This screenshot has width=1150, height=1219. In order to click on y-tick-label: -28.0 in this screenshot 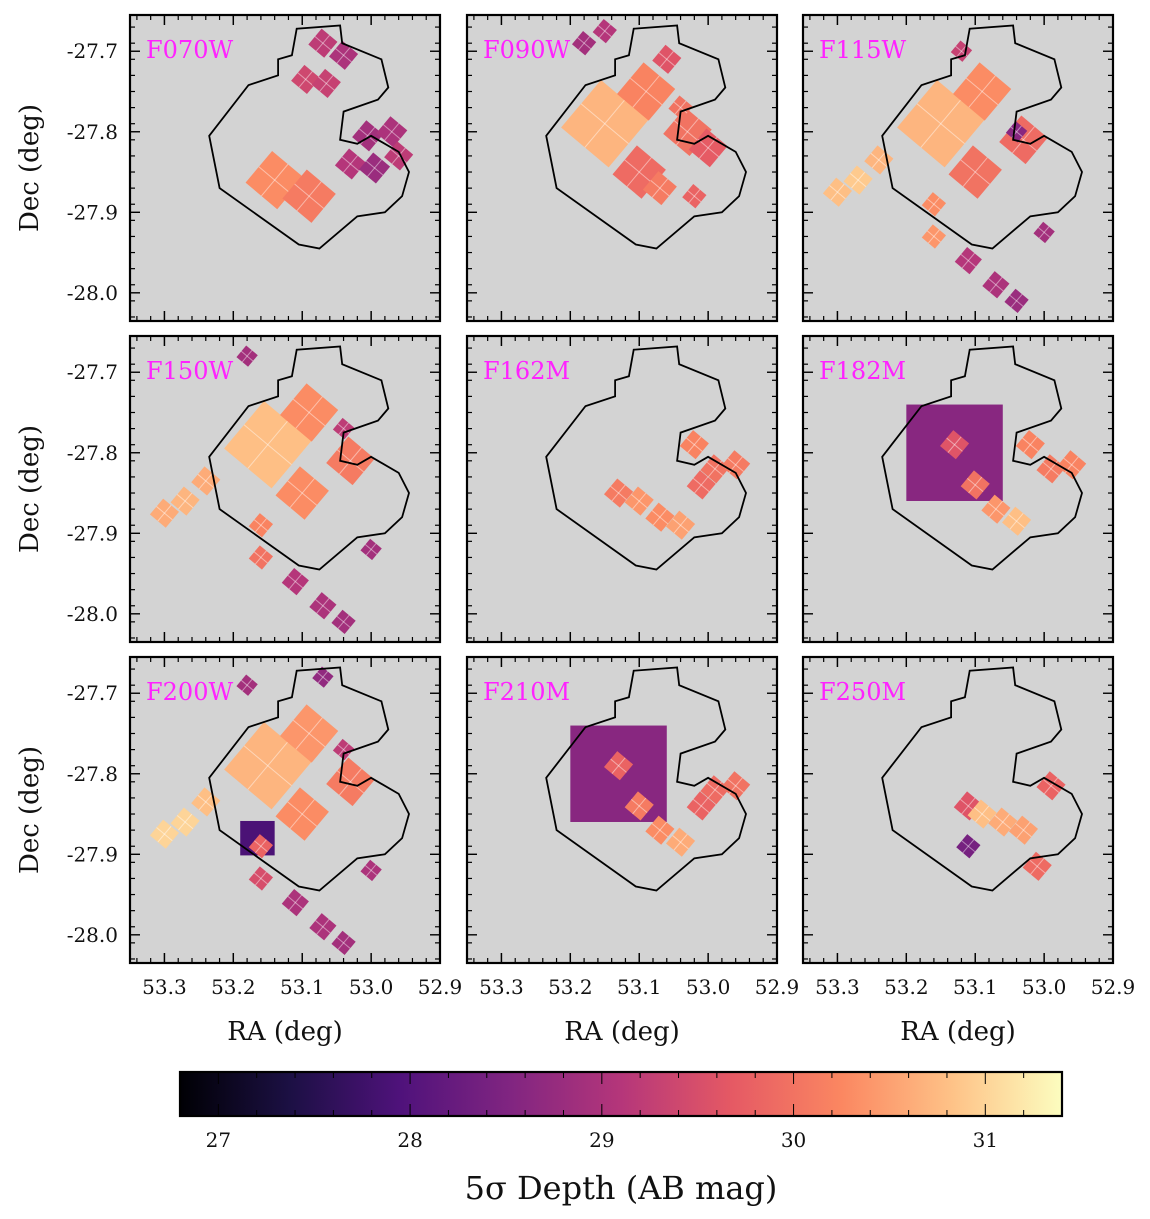, I will do `click(92, 614)`.